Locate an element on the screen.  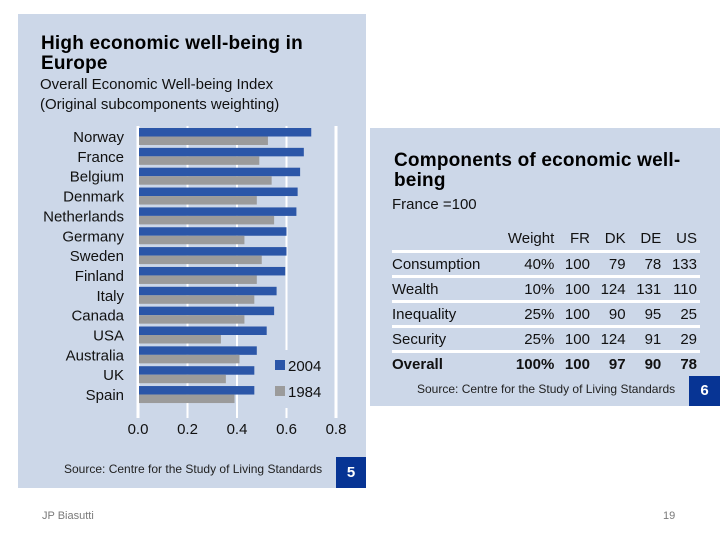
bar-2004-sweden is located at coordinates (213, 251).